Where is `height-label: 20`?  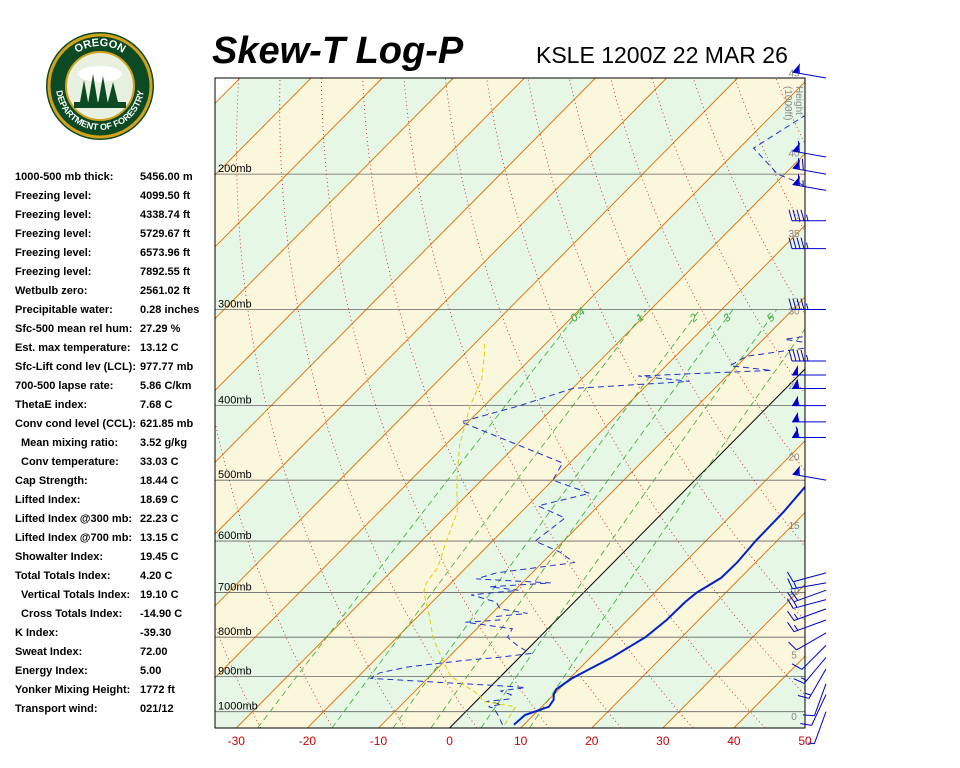 height-label: 20 is located at coordinates (794, 457).